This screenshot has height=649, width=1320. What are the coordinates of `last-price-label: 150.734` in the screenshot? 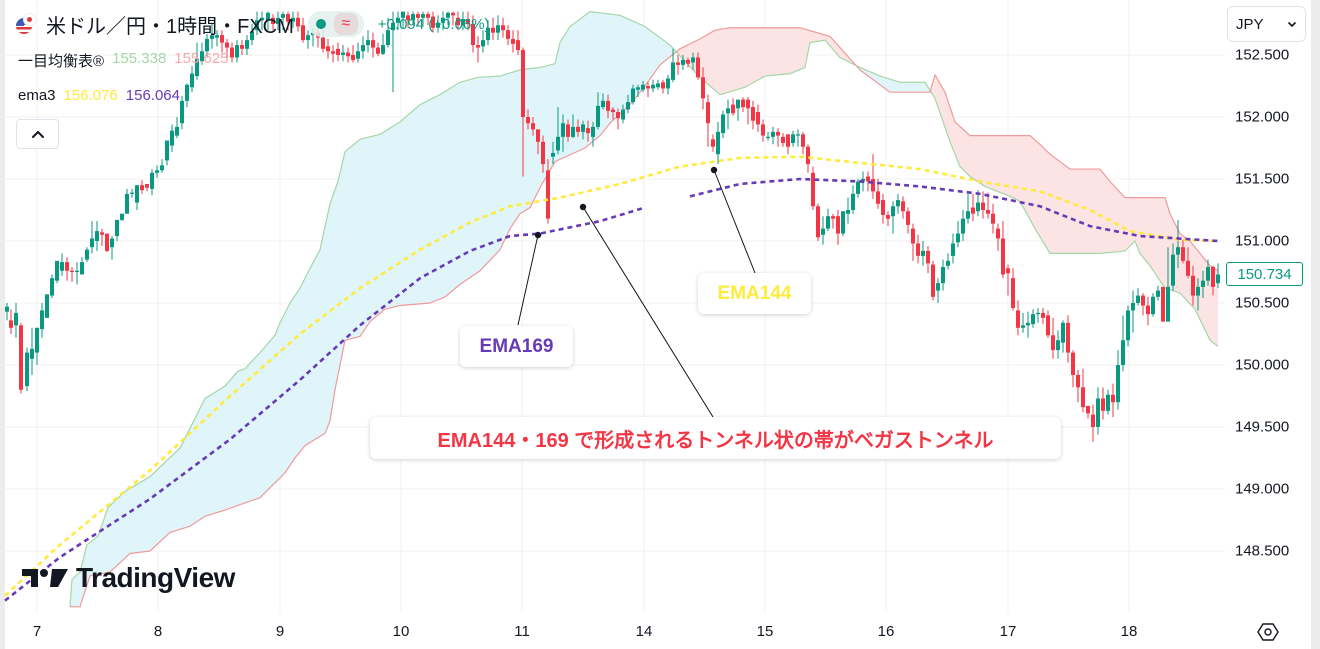 It's located at (1264, 274).